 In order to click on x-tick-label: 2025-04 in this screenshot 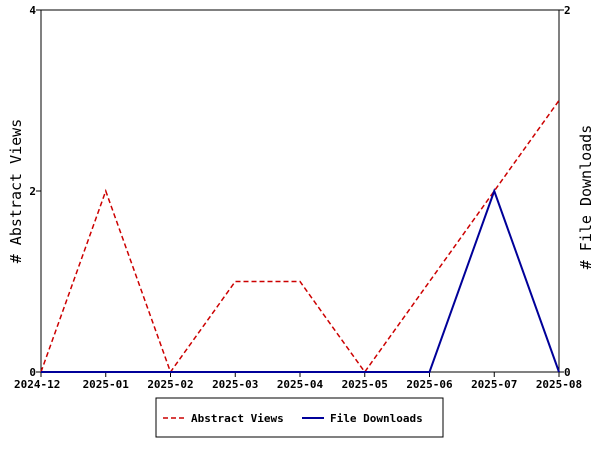, I will do `click(300, 384)`.